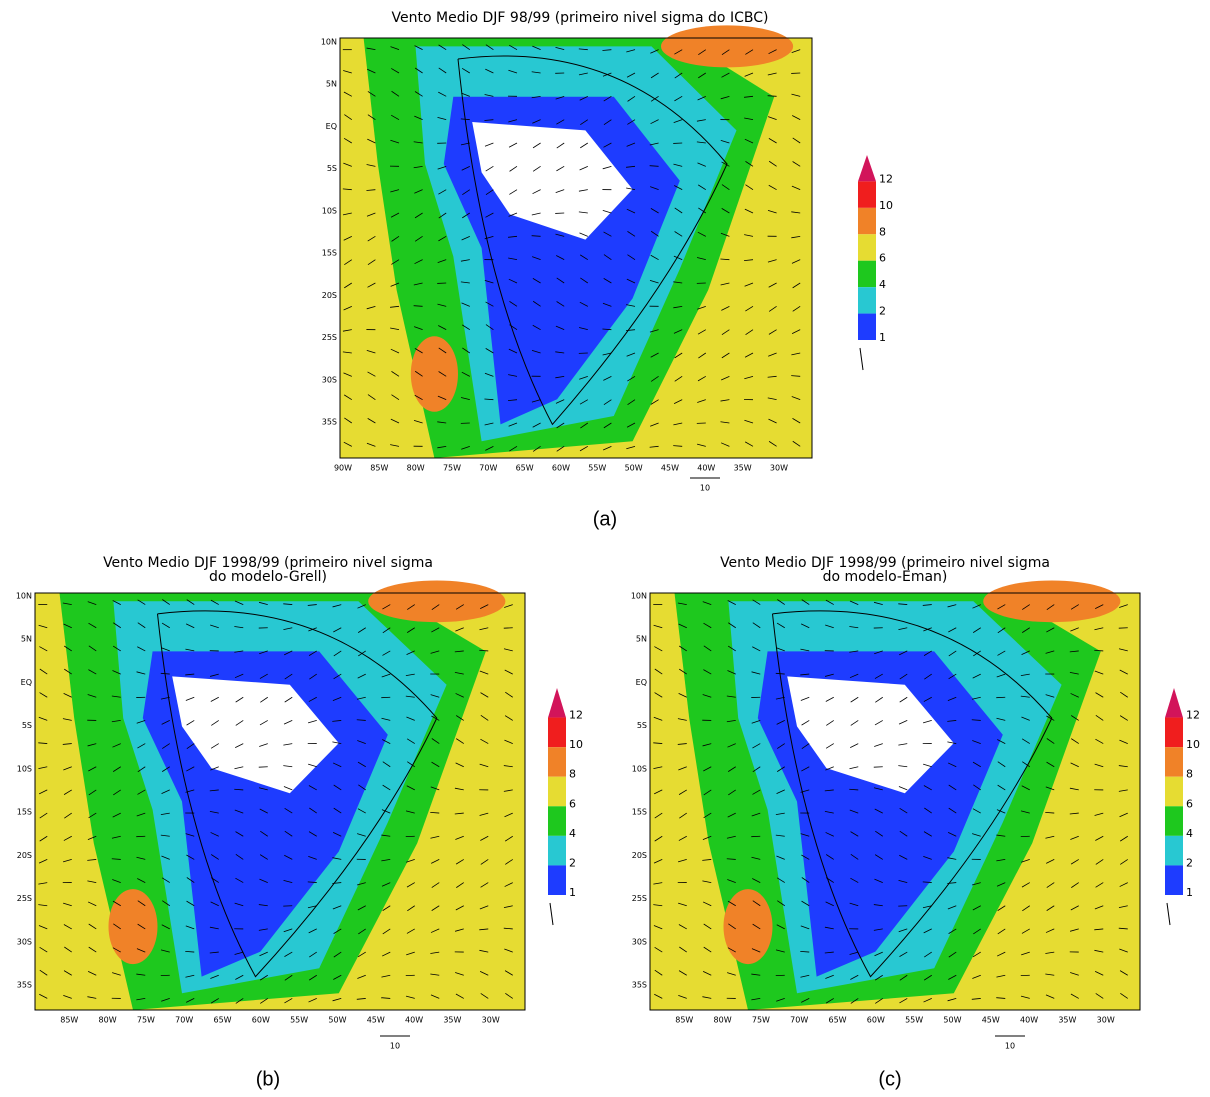  Describe the element at coordinates (343, 468) in the screenshot. I see `lon-label: 90W` at that location.